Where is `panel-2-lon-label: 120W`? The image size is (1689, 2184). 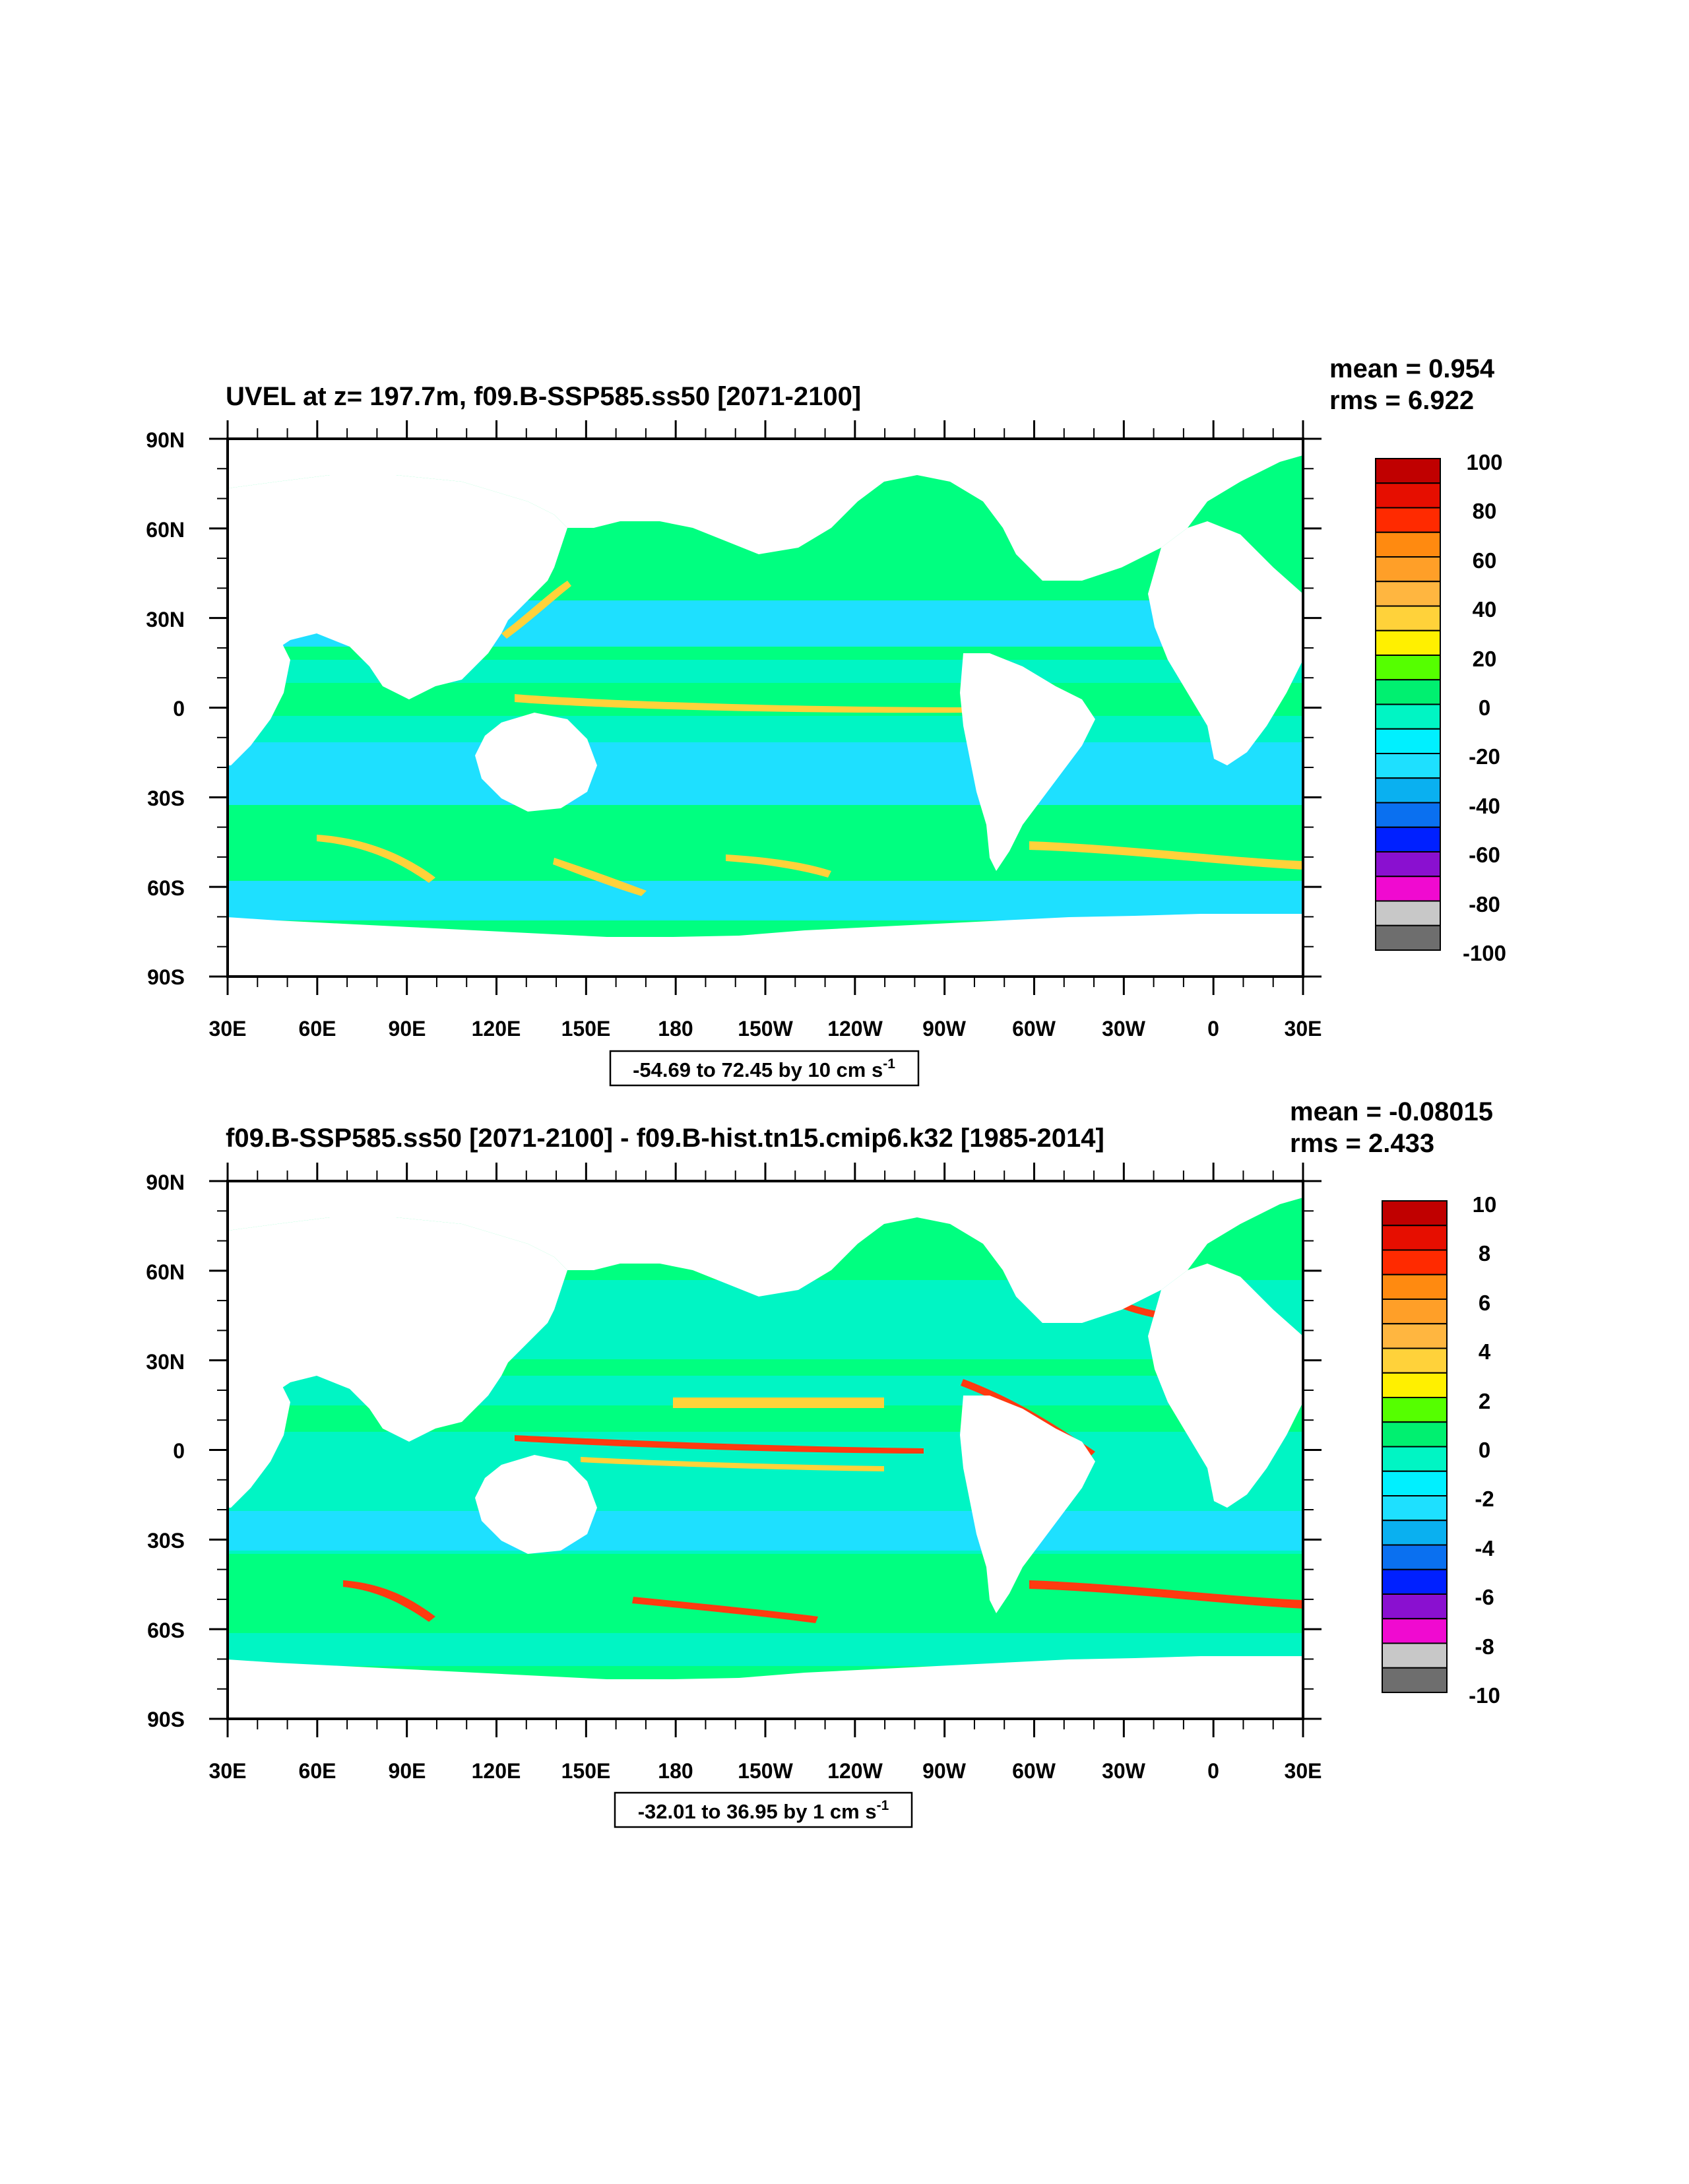
panel-2-lon-label: 120W is located at coordinates (855, 1771).